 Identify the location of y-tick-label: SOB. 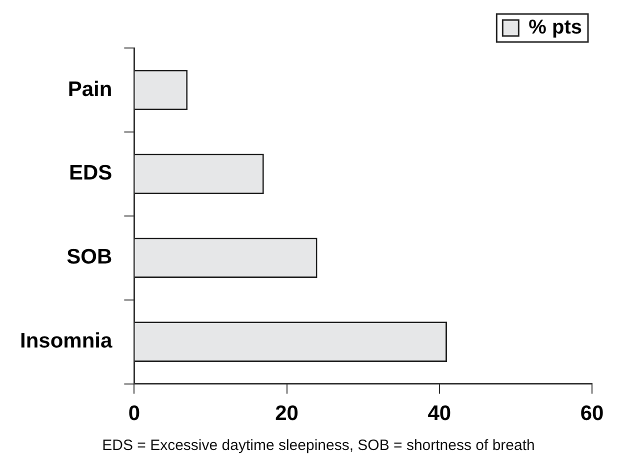
(89, 257).